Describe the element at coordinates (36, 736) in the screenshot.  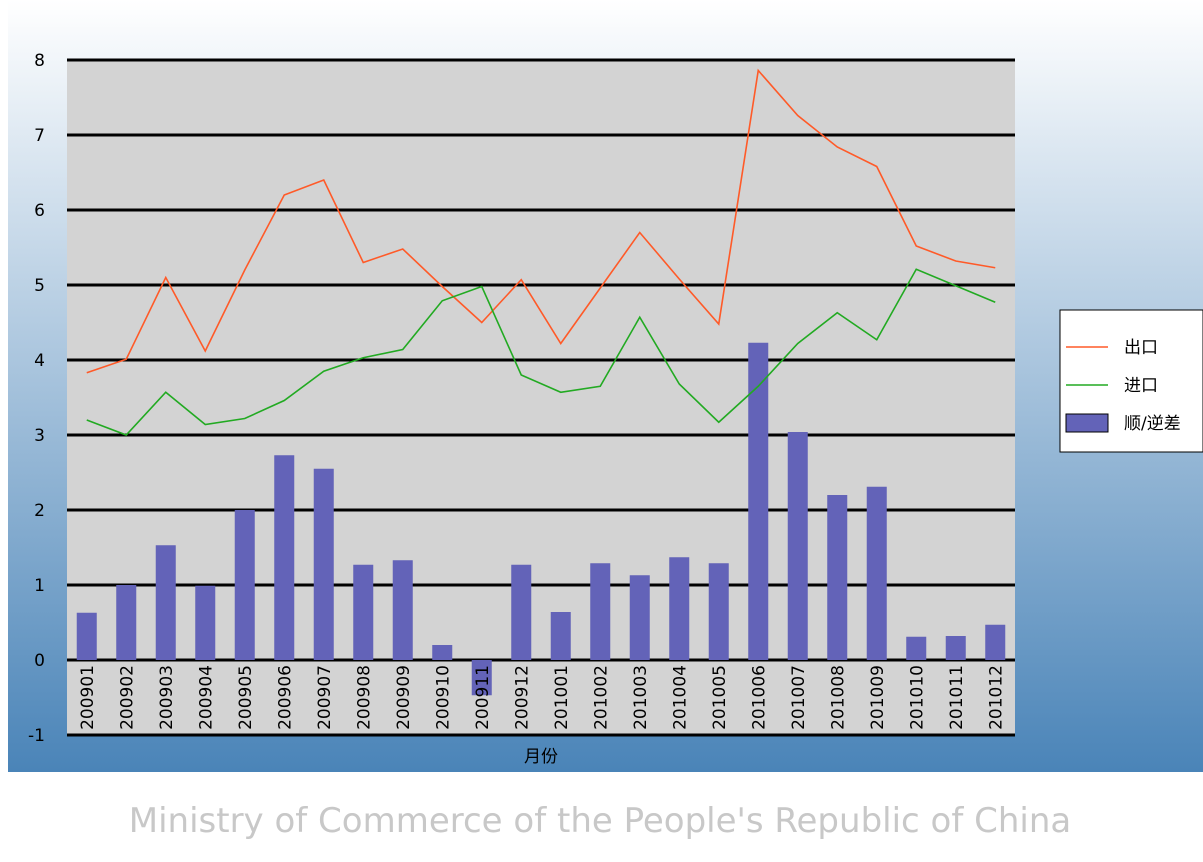
I see `y-tick-label: -1` at that location.